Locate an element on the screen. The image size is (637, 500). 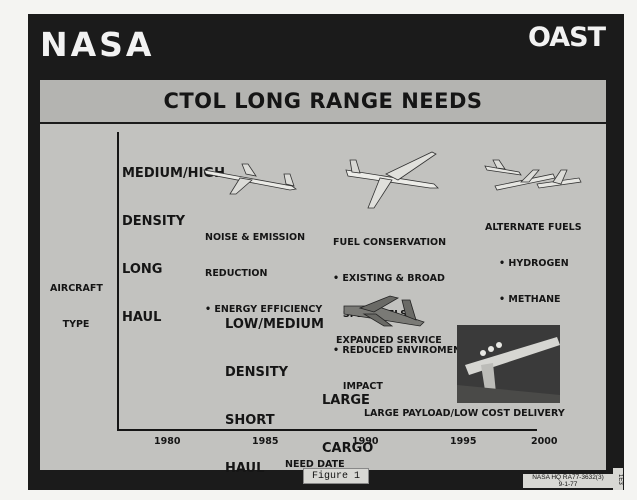
x-tick-label: 1980 is located at coordinates (167, 441).